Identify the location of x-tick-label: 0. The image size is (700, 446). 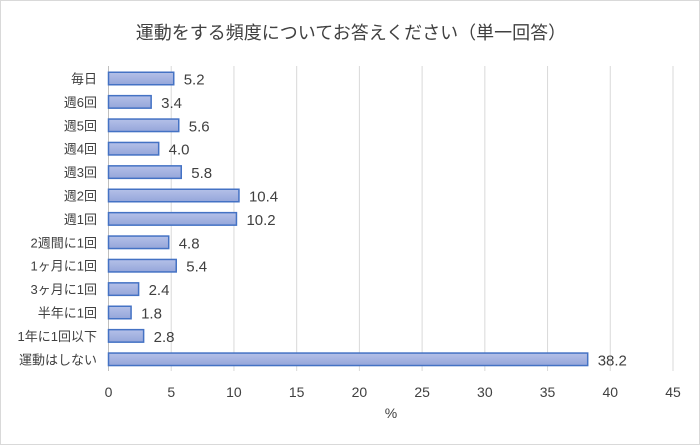
(109, 392).